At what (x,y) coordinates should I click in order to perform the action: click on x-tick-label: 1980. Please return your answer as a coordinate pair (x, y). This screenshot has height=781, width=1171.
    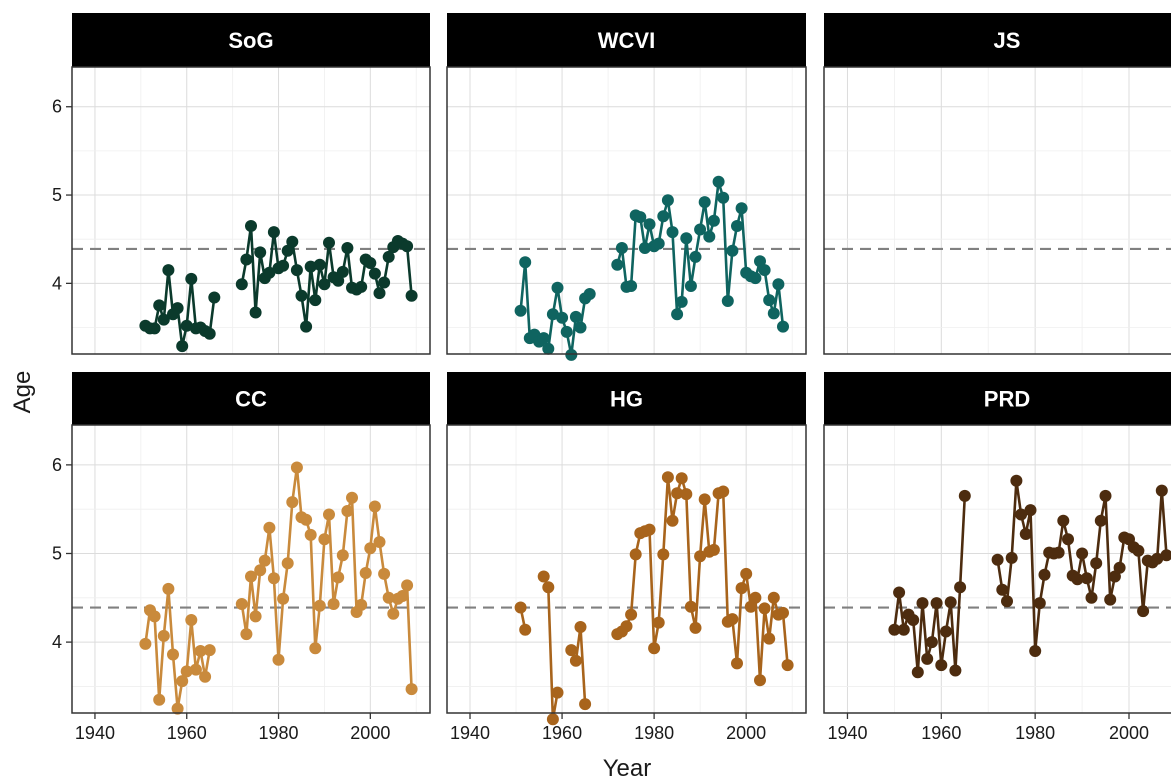
    Looking at the image, I should click on (1035, 733).